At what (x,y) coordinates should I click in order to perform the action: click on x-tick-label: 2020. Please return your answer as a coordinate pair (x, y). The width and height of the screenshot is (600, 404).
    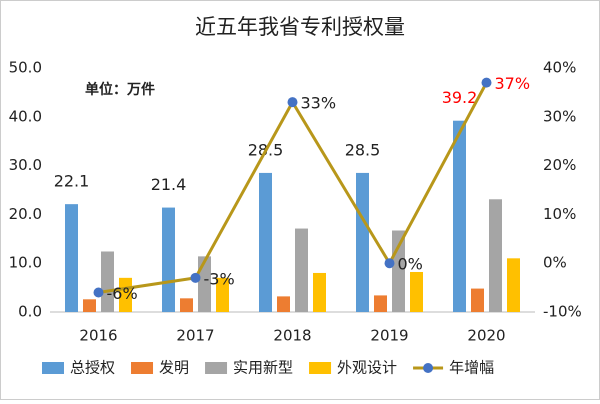
    Looking at the image, I should click on (486, 336).